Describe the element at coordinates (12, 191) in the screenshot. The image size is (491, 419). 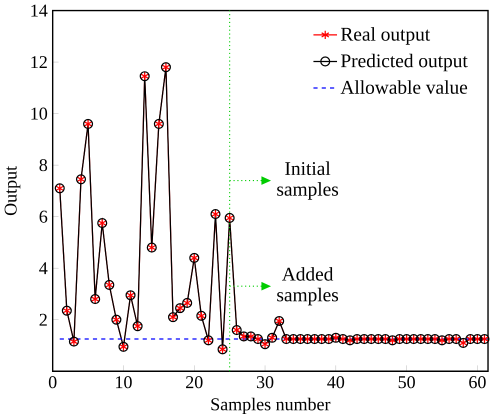
I see `y-axis-title: Output` at that location.